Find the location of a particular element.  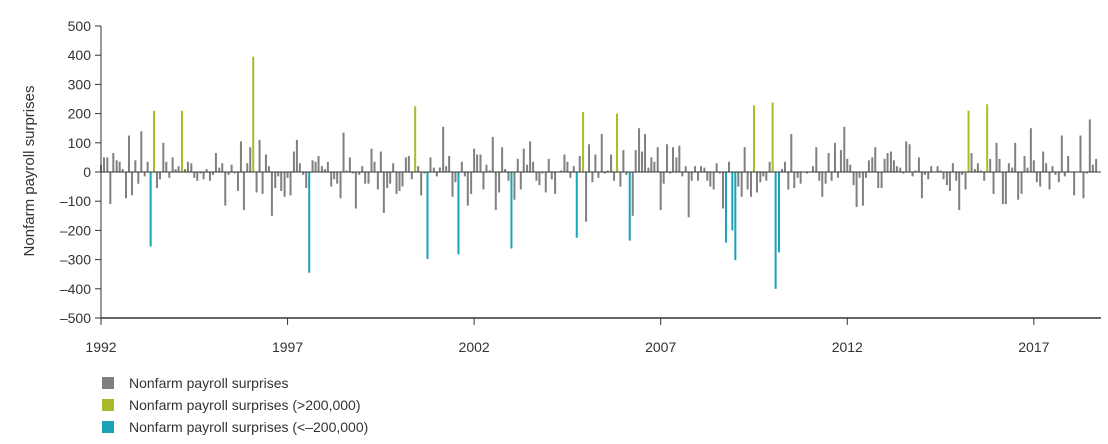

legend-item-positive: Nonfarm payroll surprises (>200,000) is located at coordinates (235, 405).